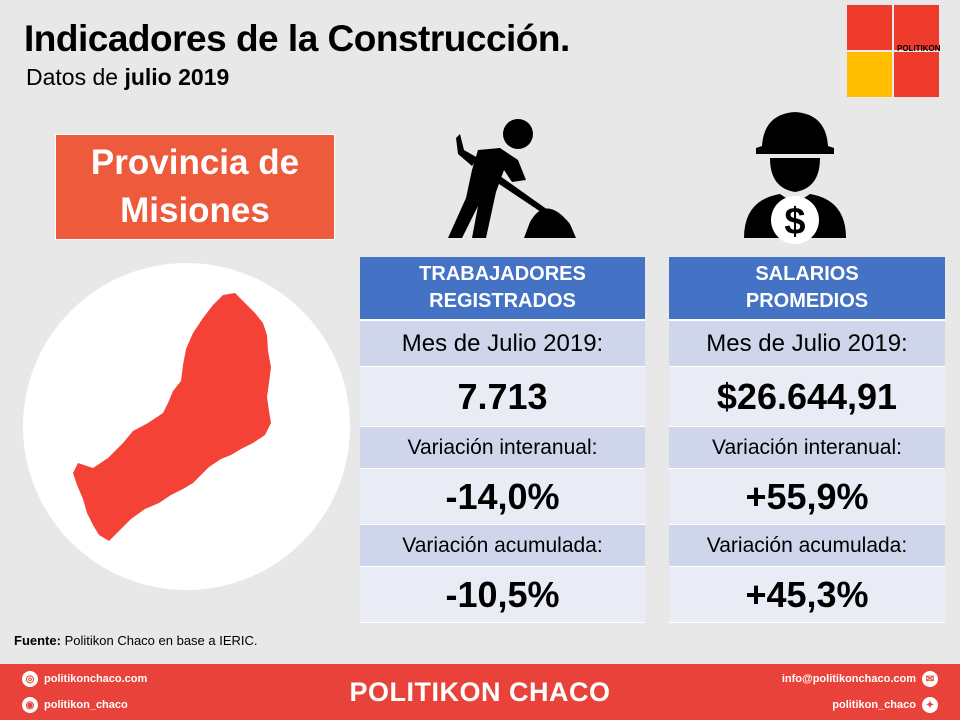 This screenshot has height=720, width=960. I want to click on card-header-line1: TRABAJADORES, so click(502, 274).